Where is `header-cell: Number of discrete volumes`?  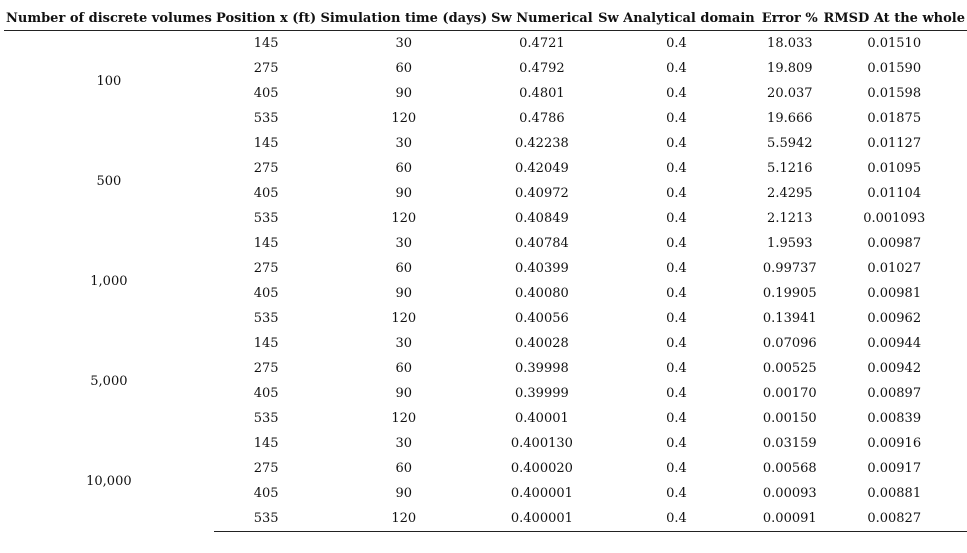 header-cell: Number of discrete volumes is located at coordinates (109, 18).